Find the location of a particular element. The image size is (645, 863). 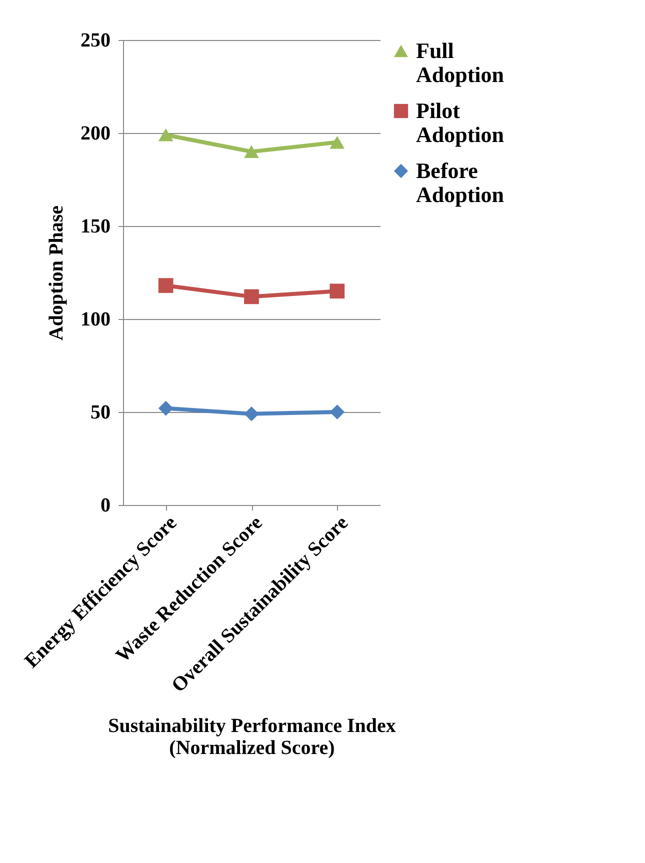

y-tick-label: 50 is located at coordinates (100, 413).